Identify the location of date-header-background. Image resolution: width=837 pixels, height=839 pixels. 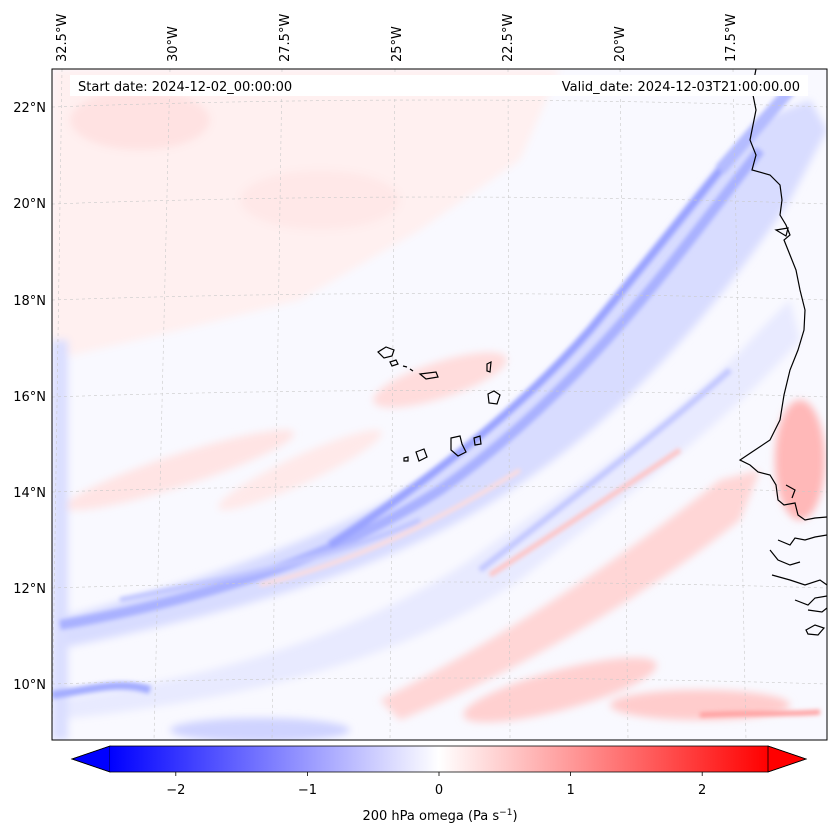
(439, 85).